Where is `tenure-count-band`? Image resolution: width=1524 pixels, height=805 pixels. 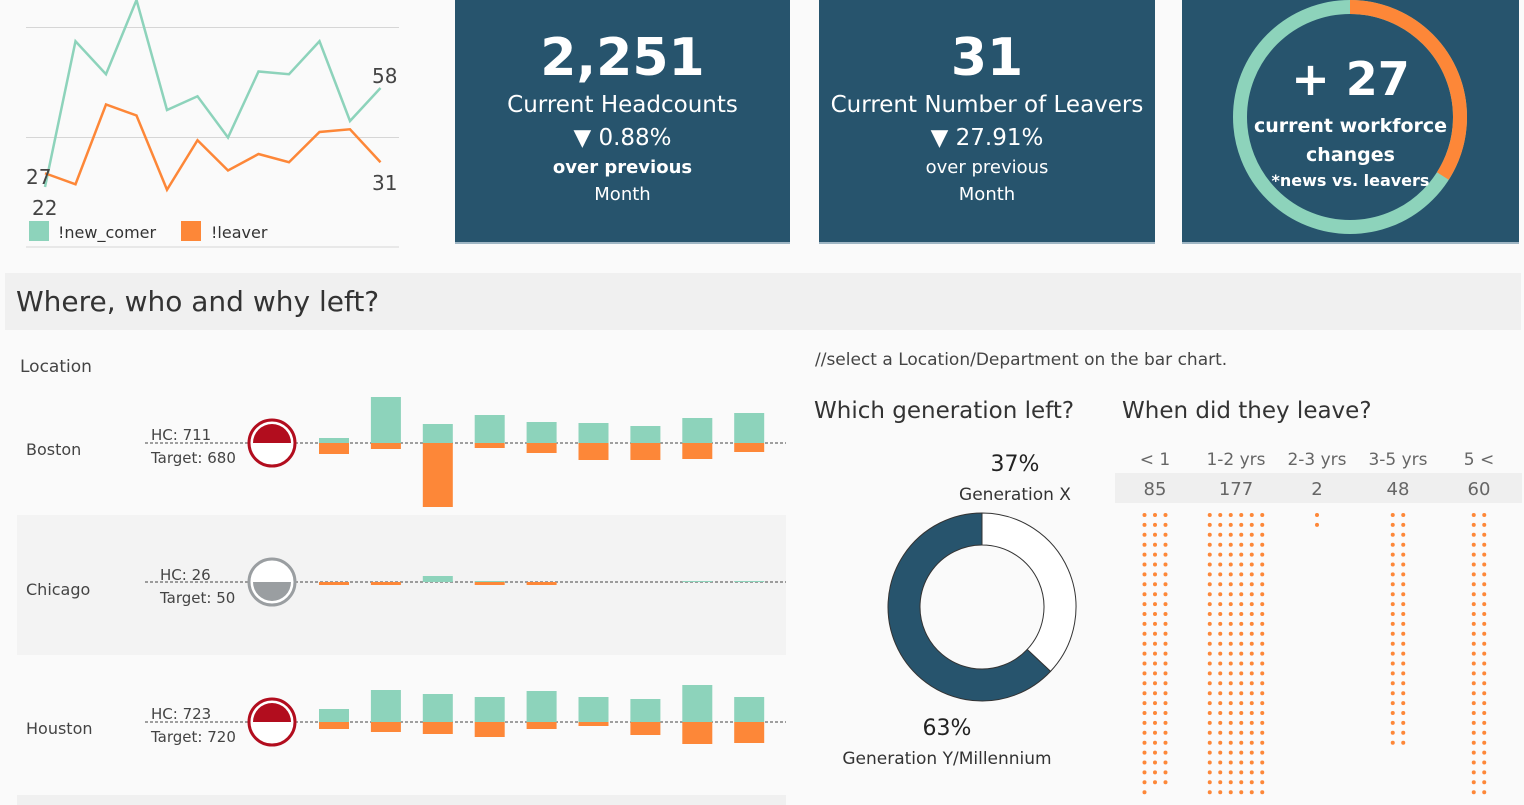 tenure-count-band is located at coordinates (1318, 488).